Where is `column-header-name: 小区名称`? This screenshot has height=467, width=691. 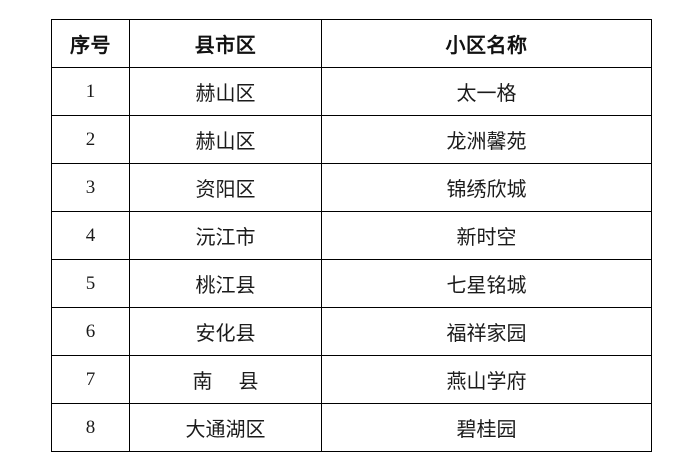
column-header-name: 小区名称 is located at coordinates (486, 43).